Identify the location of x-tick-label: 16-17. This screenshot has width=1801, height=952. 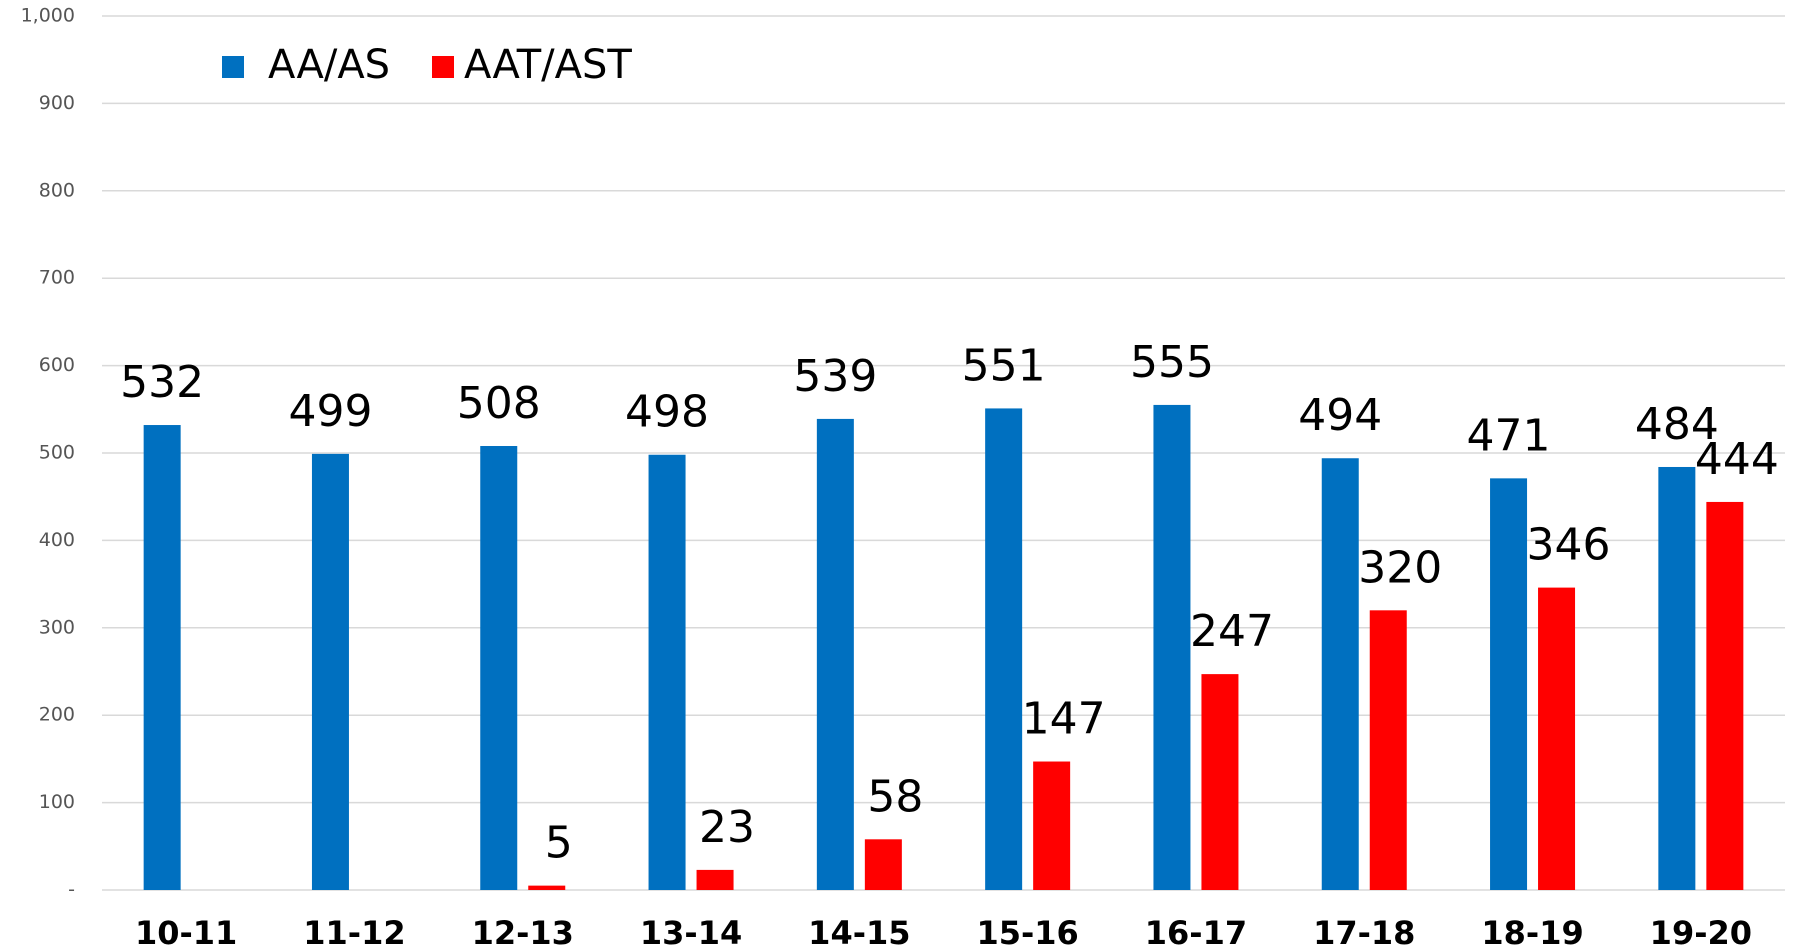
(1196, 933).